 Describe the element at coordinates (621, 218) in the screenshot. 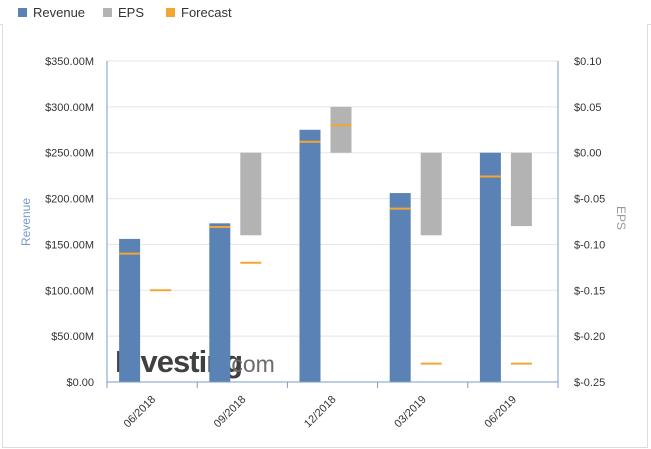

I see `right-axis-title: EPS` at that location.